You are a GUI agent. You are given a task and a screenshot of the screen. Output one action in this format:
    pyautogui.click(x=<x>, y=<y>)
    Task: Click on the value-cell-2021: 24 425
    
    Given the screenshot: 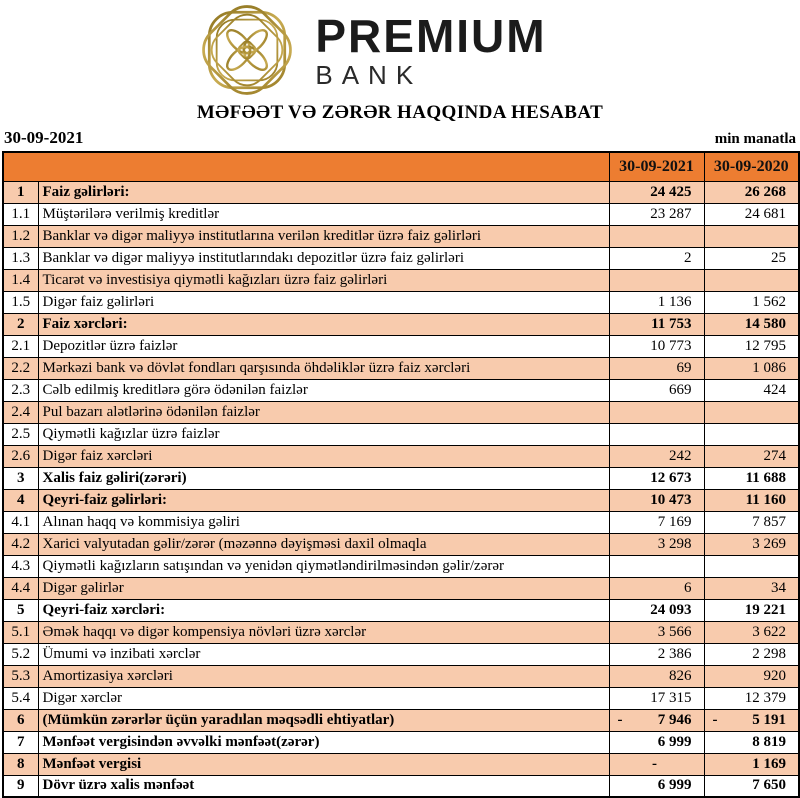 What is the action you would take?
    pyautogui.click(x=656, y=192)
    